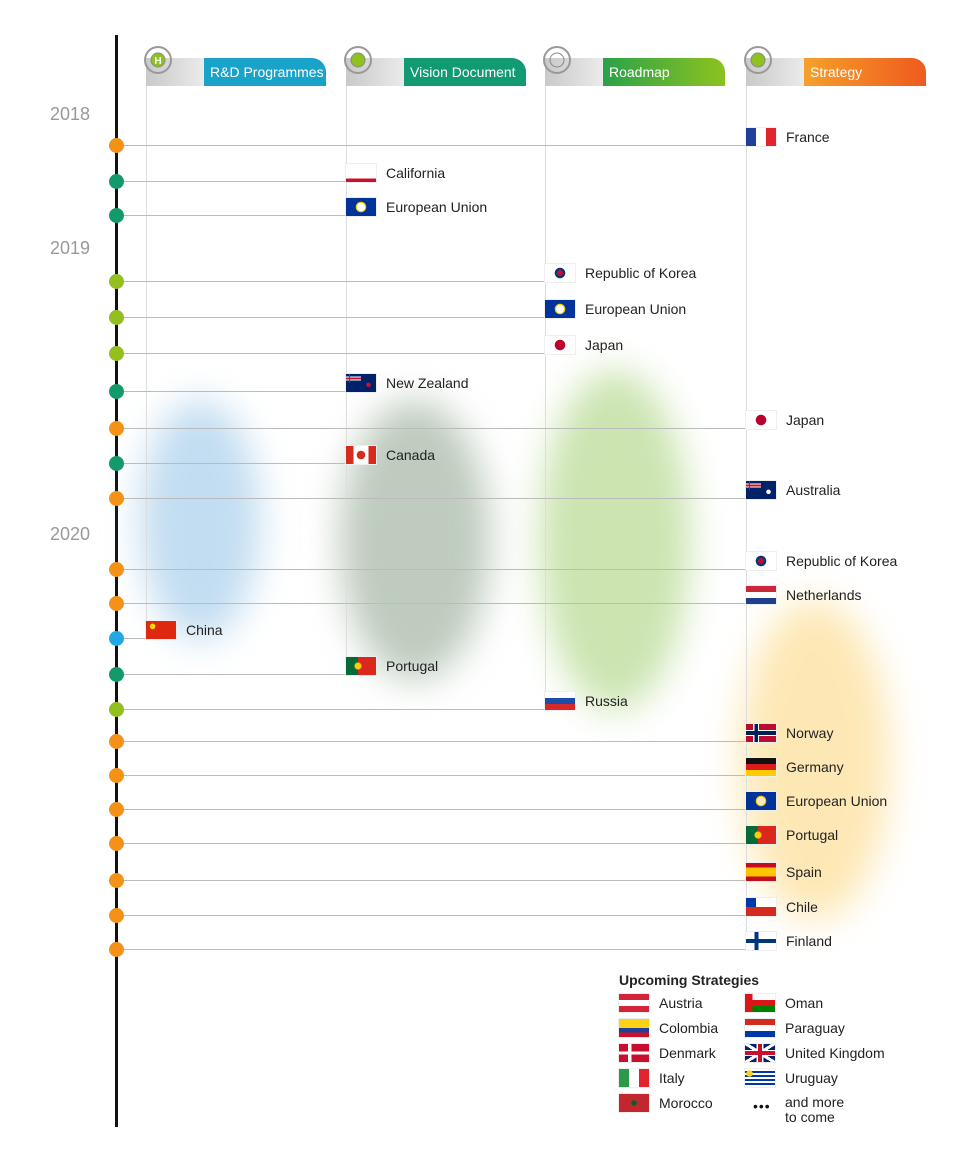 The height and width of the screenshot is (1159, 964). I want to click on flag-au-icon, so click(761, 490).